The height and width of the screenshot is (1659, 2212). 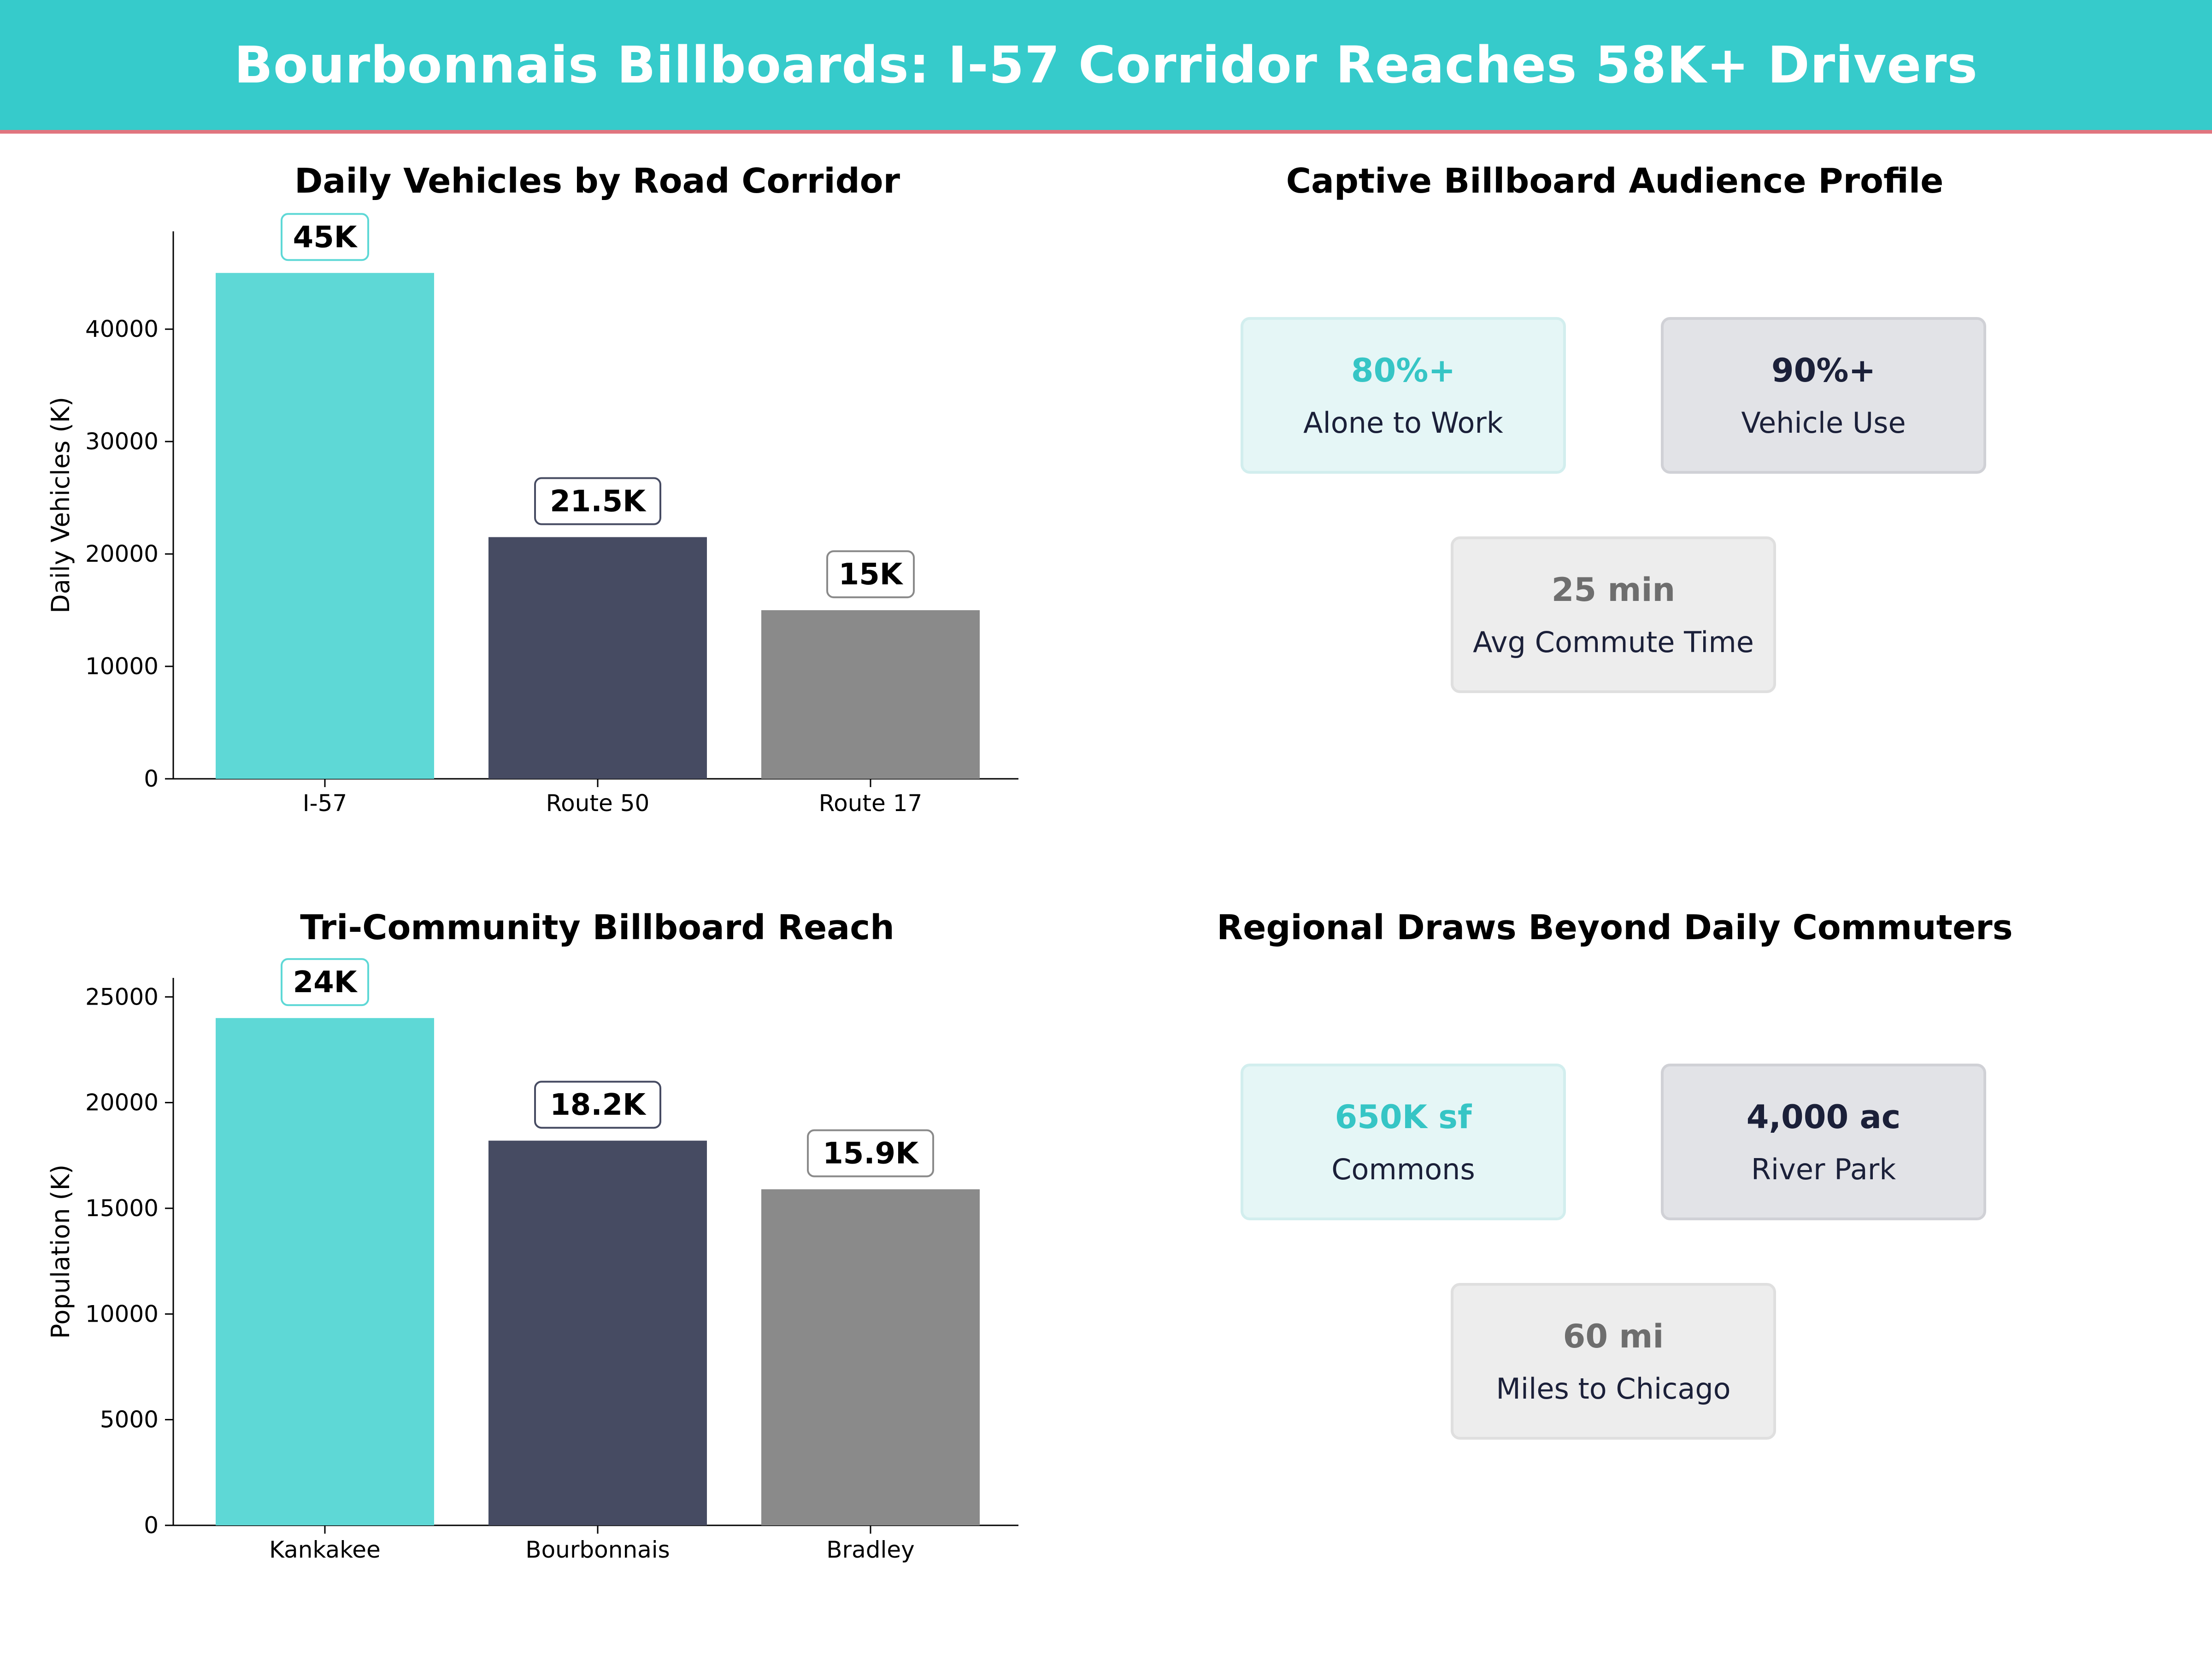 I want to click on value-label: 18.2K, so click(x=598, y=1105).